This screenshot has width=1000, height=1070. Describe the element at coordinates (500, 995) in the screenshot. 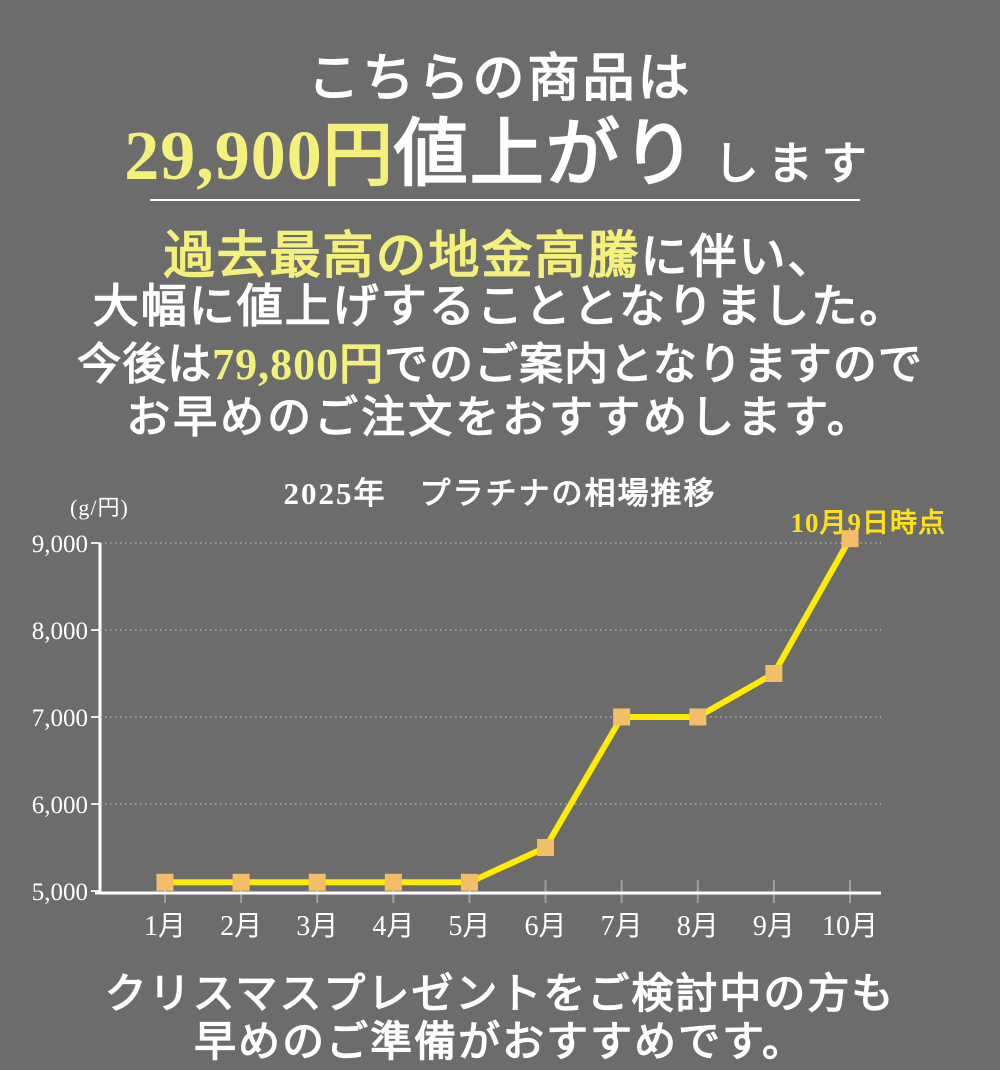

I see `footer-line-1: クリスマスプレゼントをご検討中の方も` at that location.